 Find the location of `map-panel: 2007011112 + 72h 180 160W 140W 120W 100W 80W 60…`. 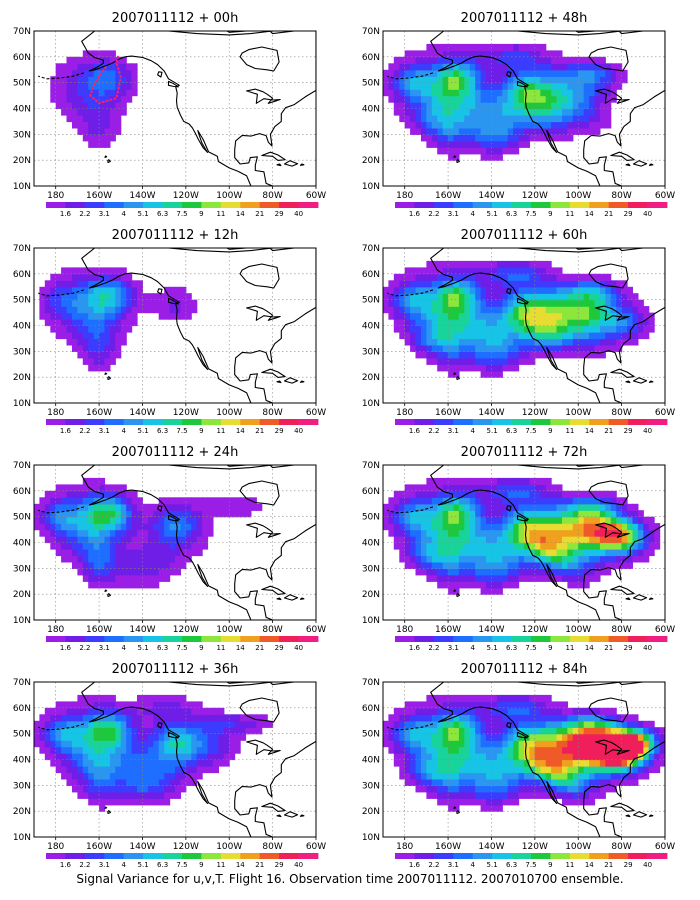

map-panel: 2007011112 + 72h 180 160W 140W 120W 100W 80W 60… is located at coordinates (518, 548).